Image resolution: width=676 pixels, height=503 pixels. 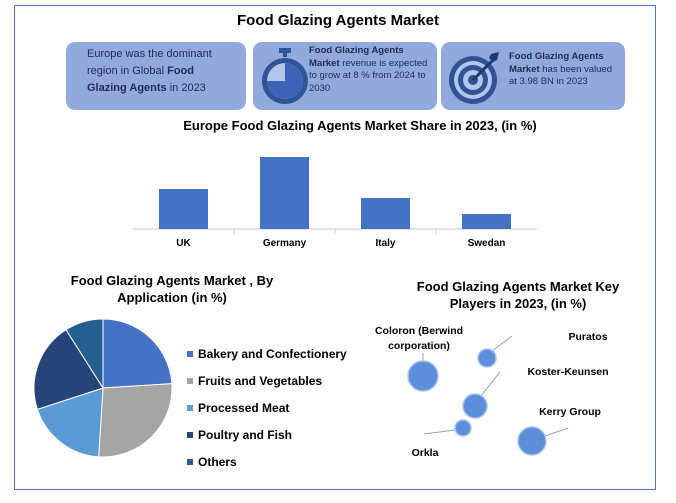 What do you see at coordinates (70, 422) in the screenshot?
I see `pie-slice-processed-meat` at bounding box center [70, 422].